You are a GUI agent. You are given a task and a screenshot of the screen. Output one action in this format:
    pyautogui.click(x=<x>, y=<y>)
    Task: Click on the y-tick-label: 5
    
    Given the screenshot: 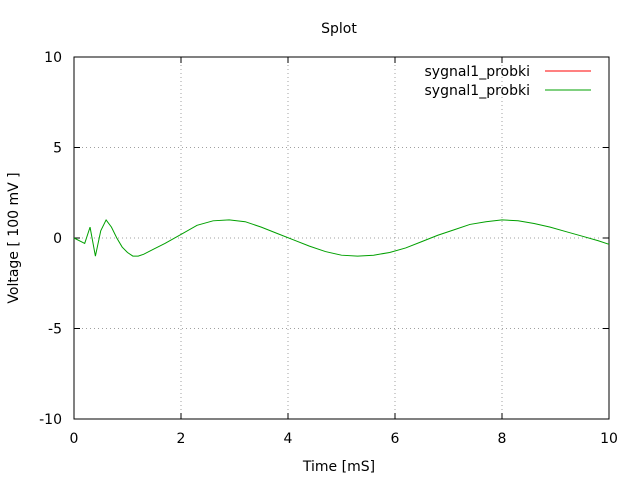 What is the action you would take?
    pyautogui.click(x=57, y=149)
    